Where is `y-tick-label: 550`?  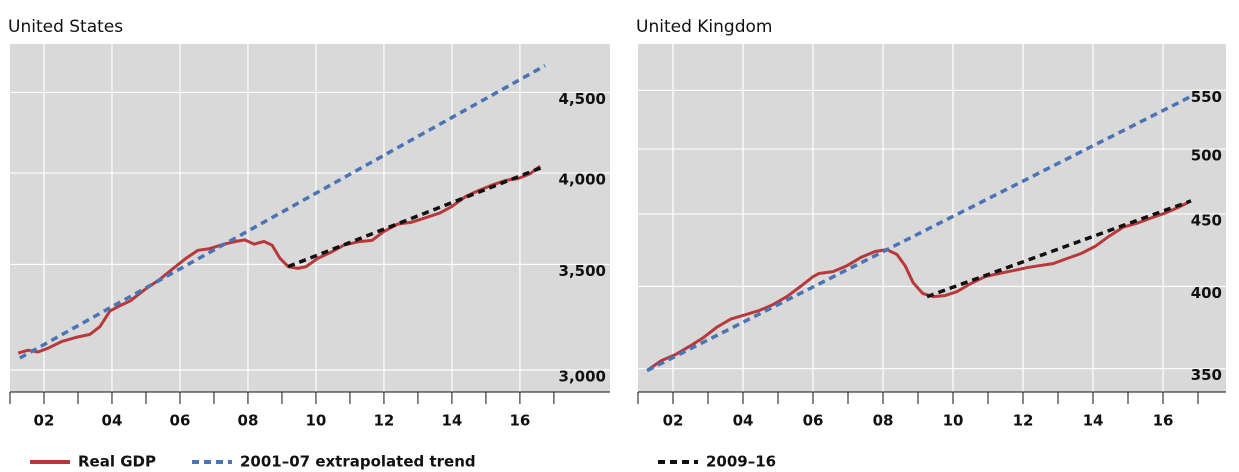 y-tick-label: 550 is located at coordinates (1206, 97).